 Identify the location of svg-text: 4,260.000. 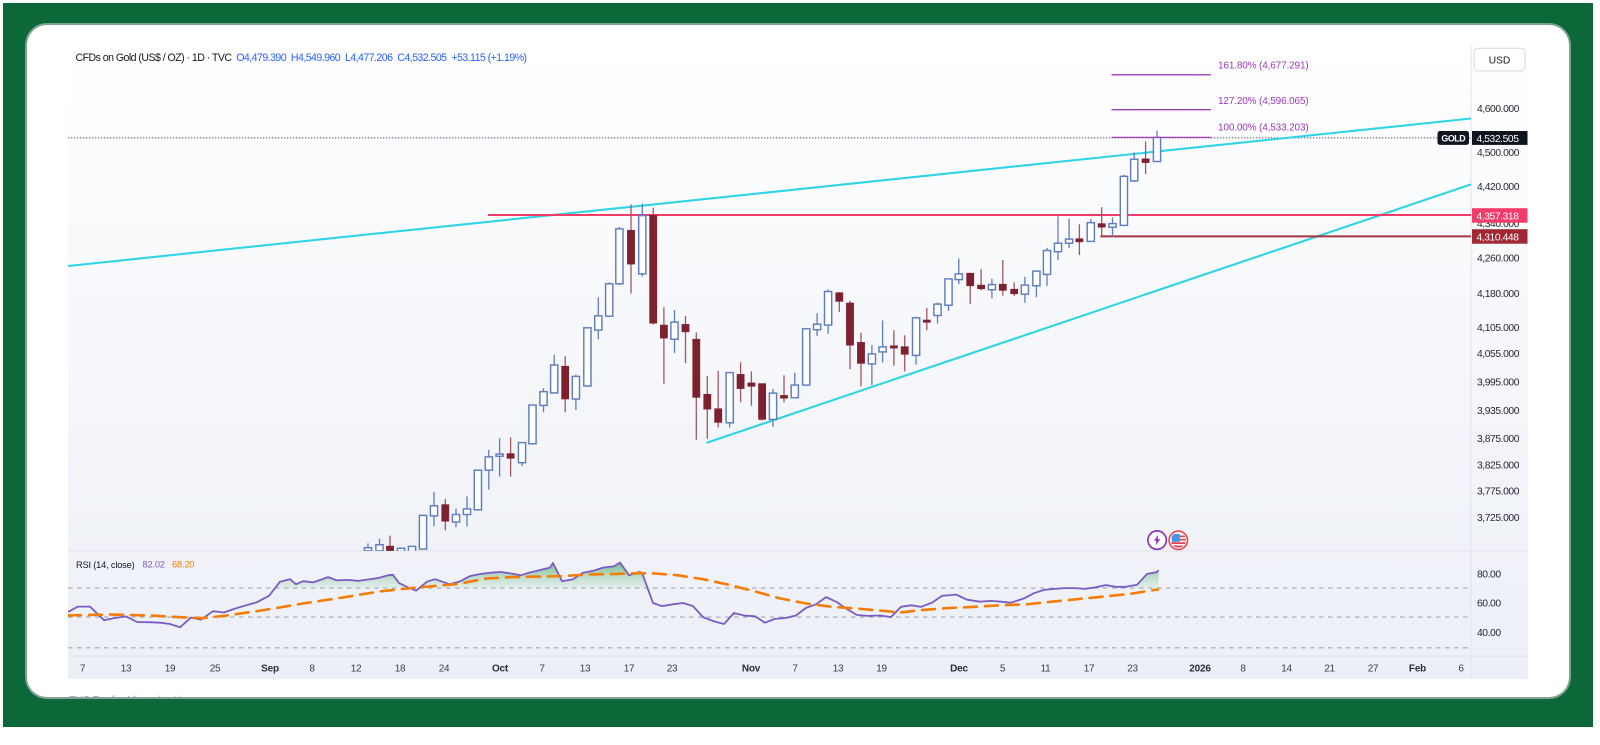
(1498, 258).